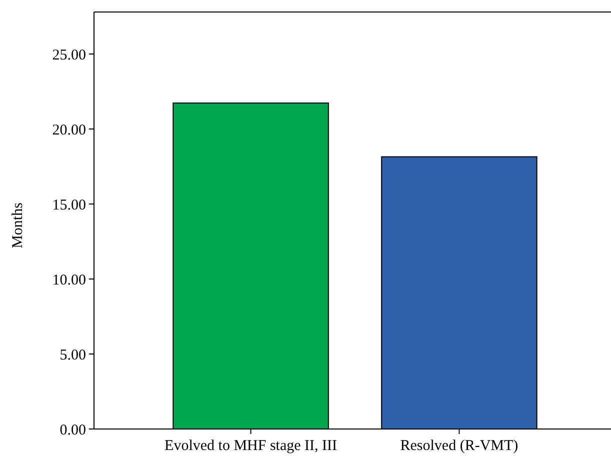  Describe the element at coordinates (459, 446) in the screenshot. I see `x-tick-label: Resolved (R-VMT)` at that location.